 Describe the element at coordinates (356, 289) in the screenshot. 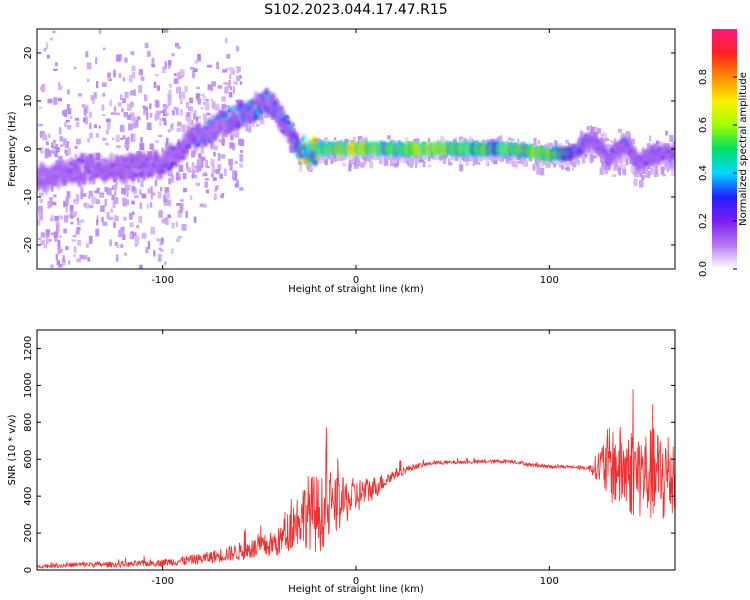

I see `spectrogram-xlabel: Height of straight line (km)` at that location.